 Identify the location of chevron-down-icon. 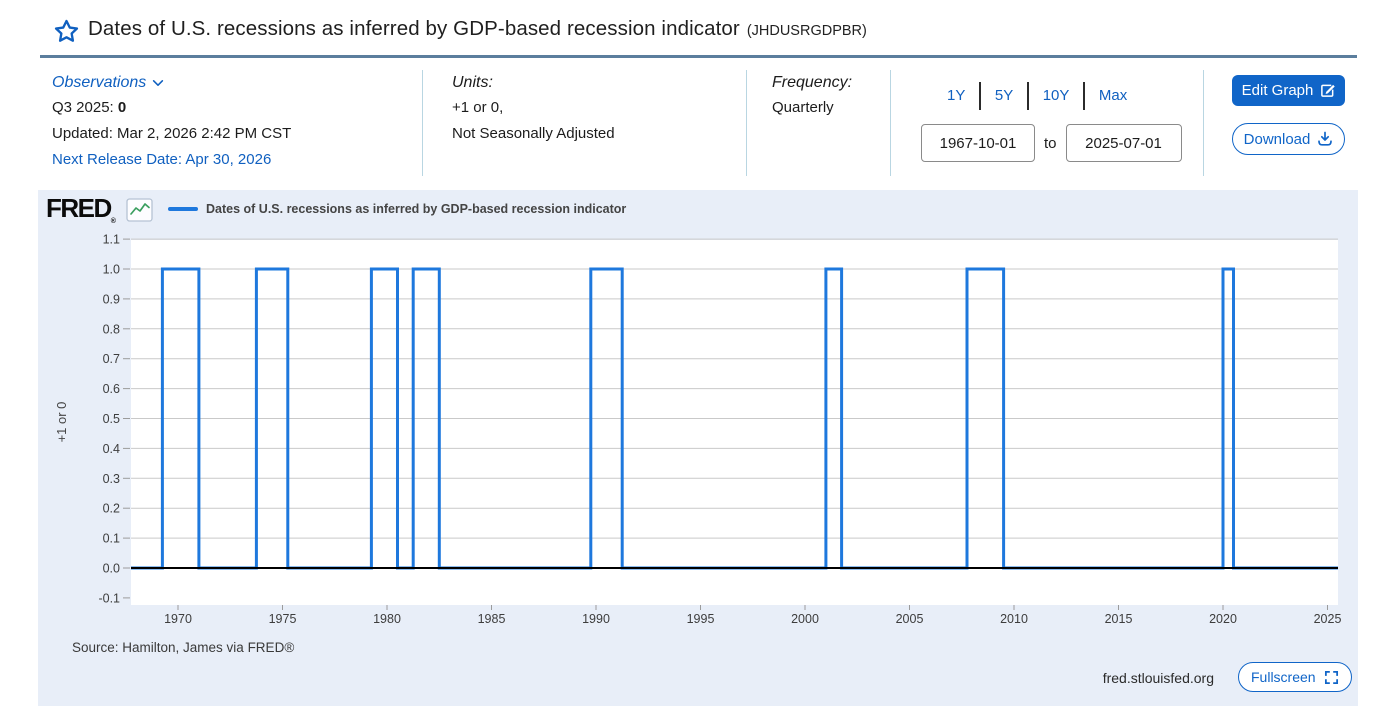
(158, 83).